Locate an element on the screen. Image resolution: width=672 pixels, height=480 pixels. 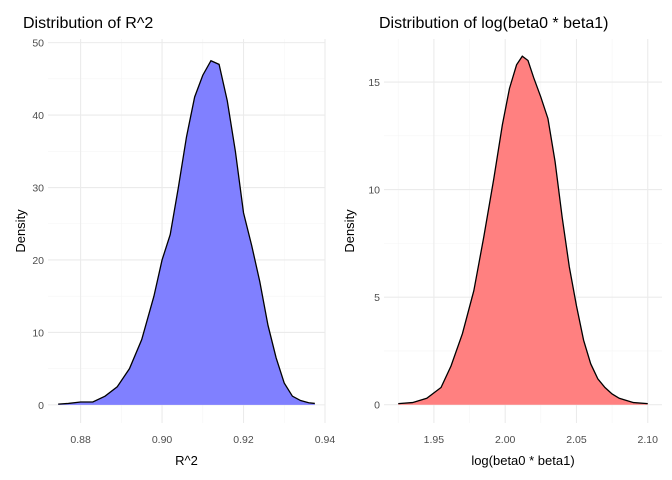
x-tick-label: 2.00 is located at coordinates (505, 440).